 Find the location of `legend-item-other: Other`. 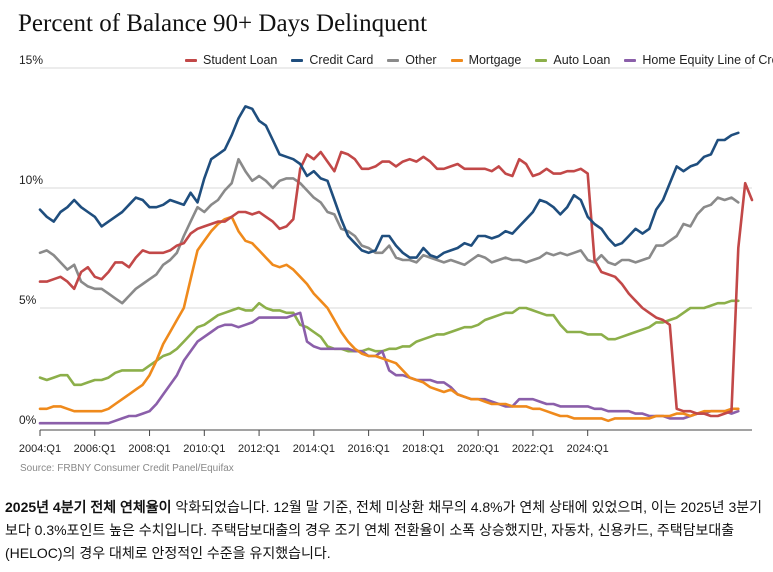

legend-item-other: Other is located at coordinates (412, 60).